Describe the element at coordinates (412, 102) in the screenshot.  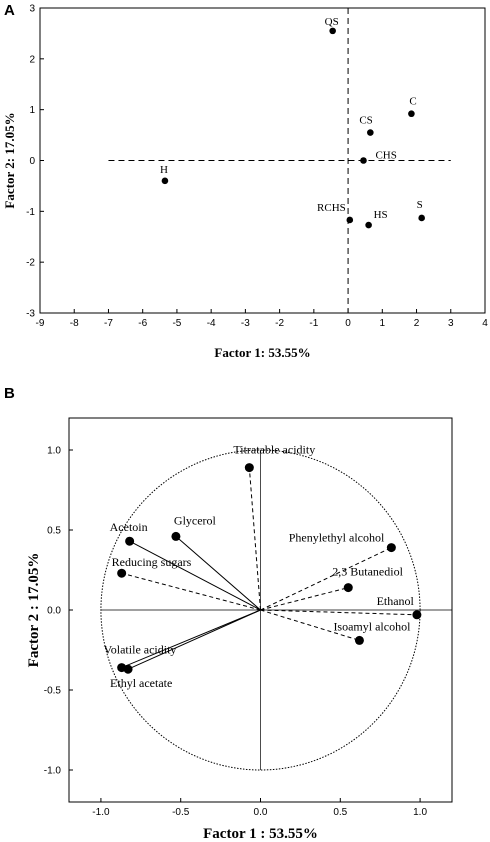
I see `point-label-c: C` at that location.